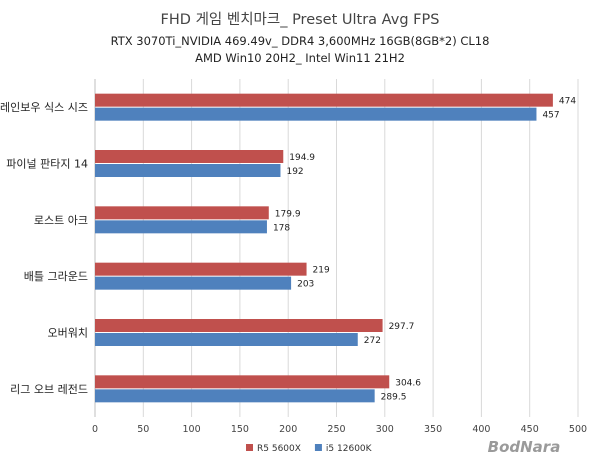 The width and height of the screenshot is (600, 462). What do you see at coordinates (95, 429) in the screenshot?
I see `x-tick-label: 0` at bounding box center [95, 429].